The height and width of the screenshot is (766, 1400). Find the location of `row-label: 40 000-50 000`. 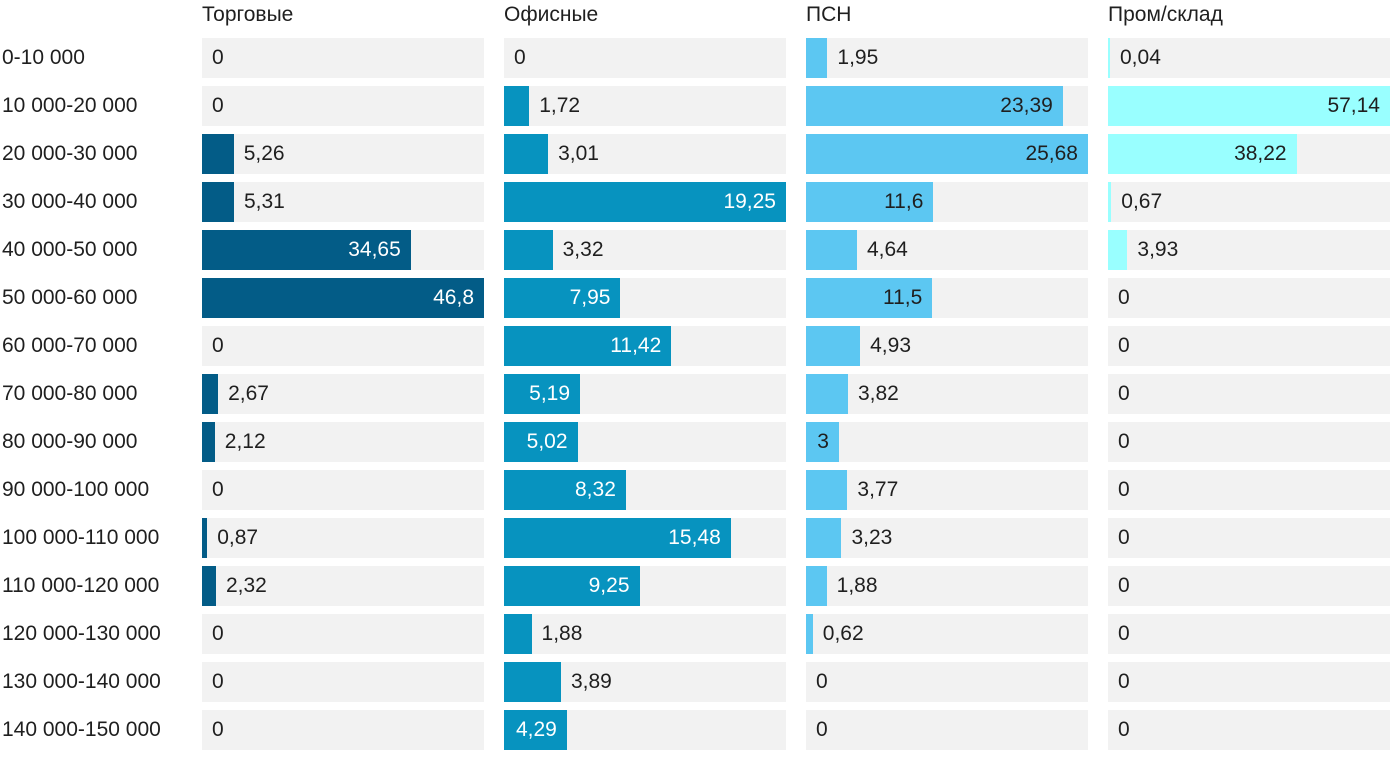

row-label: 40 000-50 000 is located at coordinates (70, 249).